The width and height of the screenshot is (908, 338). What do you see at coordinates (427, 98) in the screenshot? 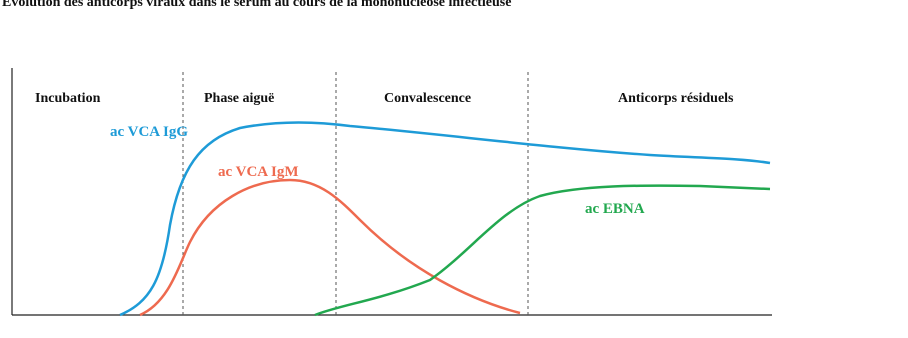
I see `phase-label: Convalescence` at bounding box center [427, 98].